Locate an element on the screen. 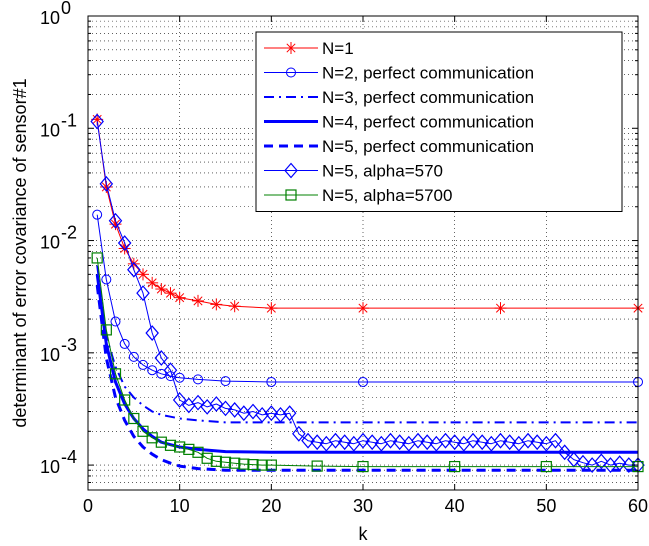 The height and width of the screenshot is (546, 649). legend-item: N=2, perfect communication is located at coordinates (399, 73).